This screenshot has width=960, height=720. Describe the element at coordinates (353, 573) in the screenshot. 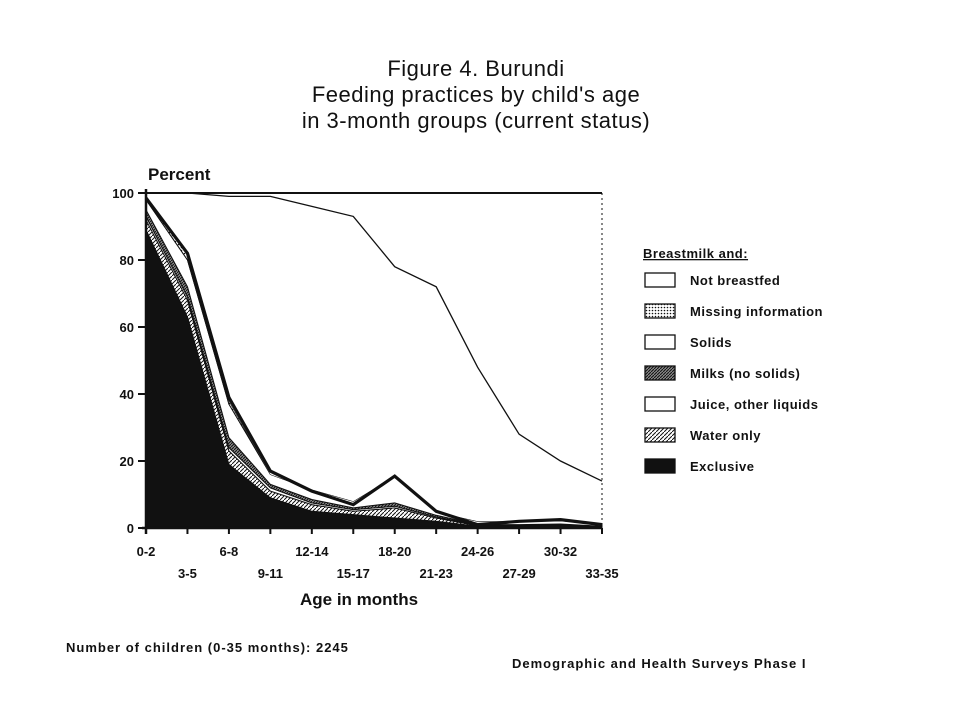

I see `x-tick-label: 15-17` at that location.